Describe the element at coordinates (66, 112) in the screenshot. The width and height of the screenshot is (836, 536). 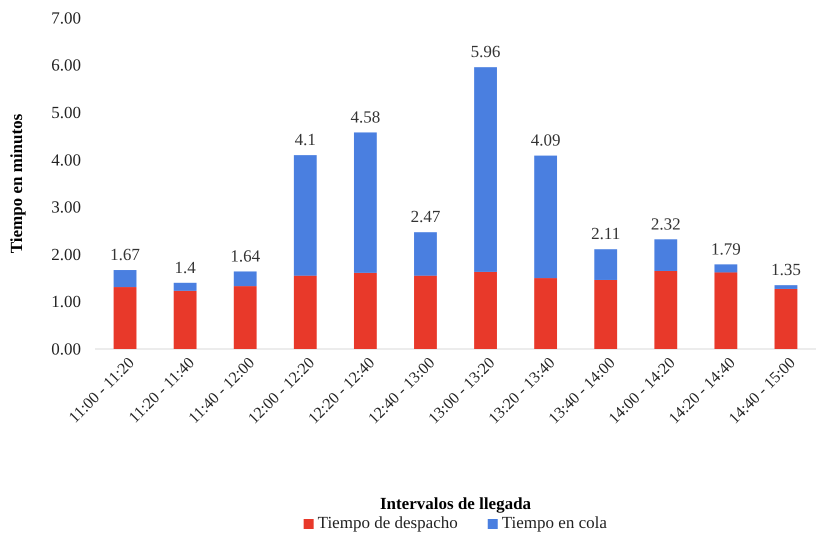
I see `y-tick-label: 5.00` at that location.